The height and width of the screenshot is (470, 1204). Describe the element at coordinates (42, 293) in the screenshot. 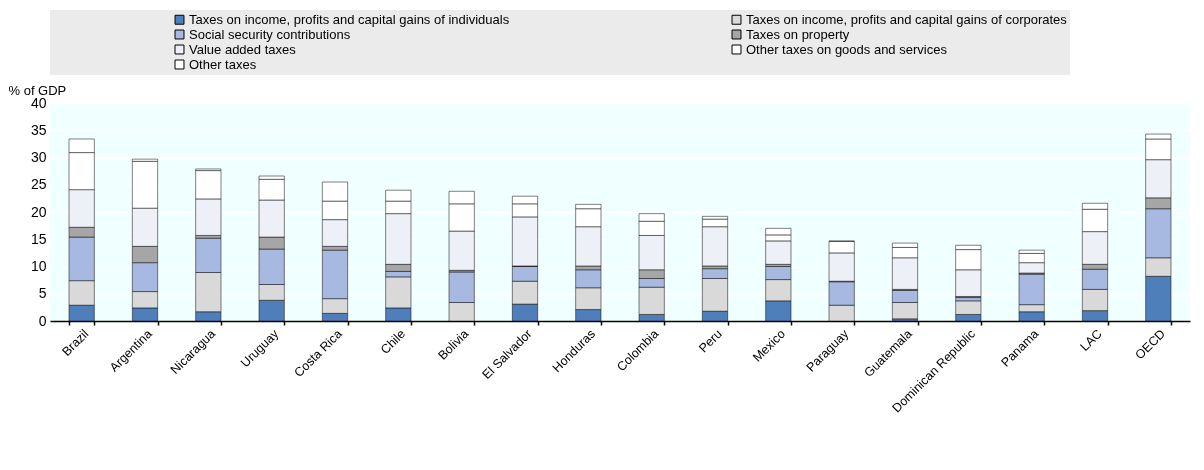

I see `y-tick-label: 5` at that location.